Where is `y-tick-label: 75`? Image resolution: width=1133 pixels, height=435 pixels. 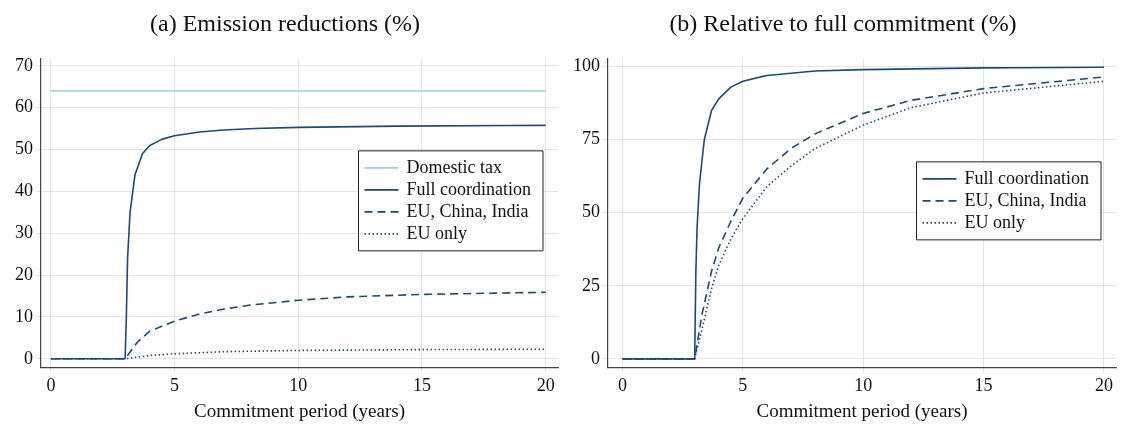
y-tick-label: 75 is located at coordinates (591, 138).